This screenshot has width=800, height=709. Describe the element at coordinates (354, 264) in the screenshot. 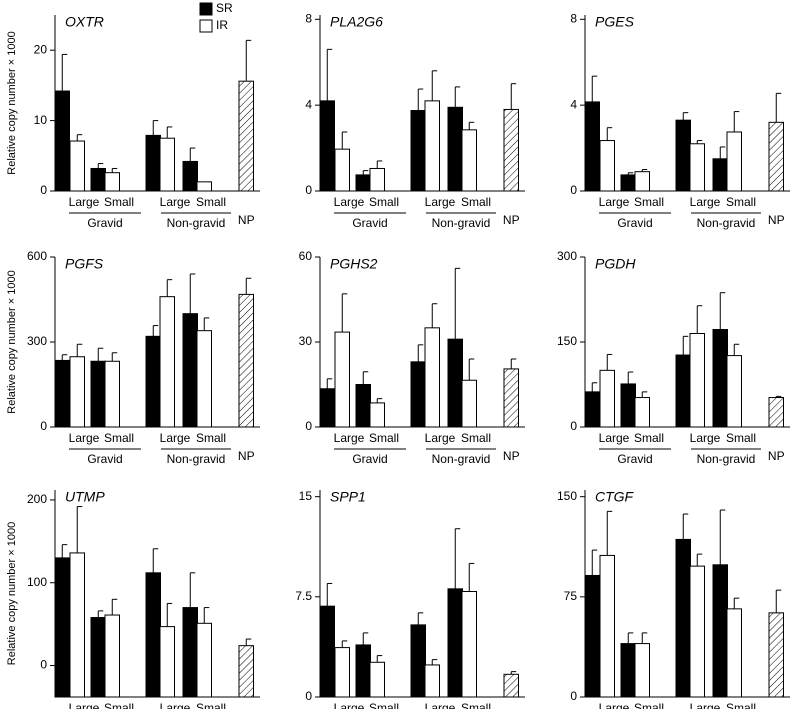

I see `panel-title: PGHS2` at that location.